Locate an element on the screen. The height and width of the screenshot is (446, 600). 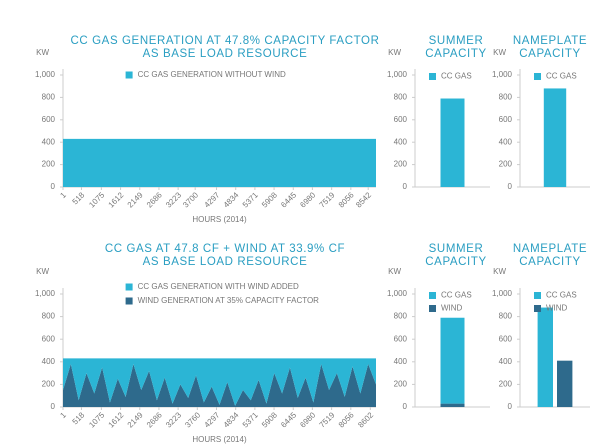
x-tick-label: 8056 is located at coordinates (346, 419).